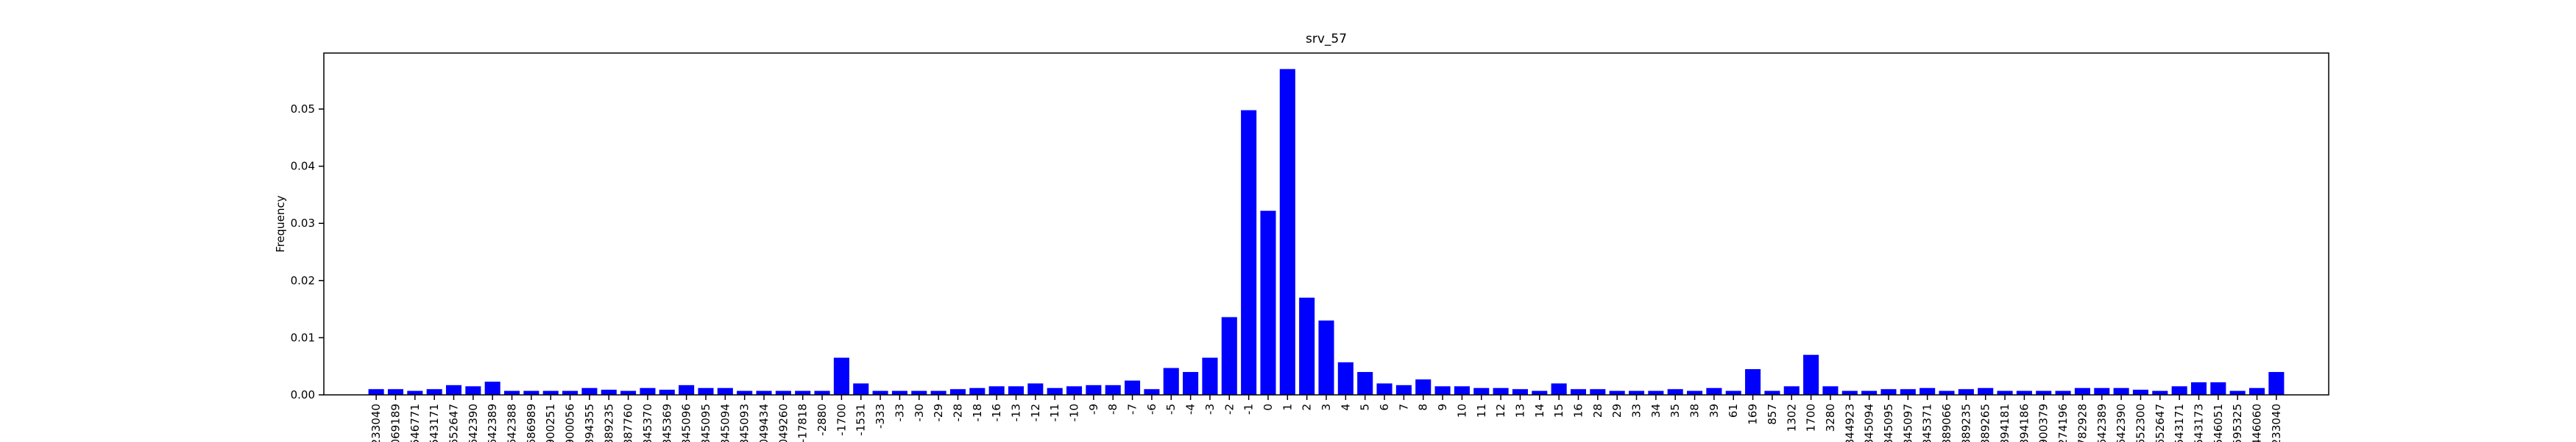  Describe the element at coordinates (2005, 423) in the screenshot. I see `x-tick-label: 894181` at that location.